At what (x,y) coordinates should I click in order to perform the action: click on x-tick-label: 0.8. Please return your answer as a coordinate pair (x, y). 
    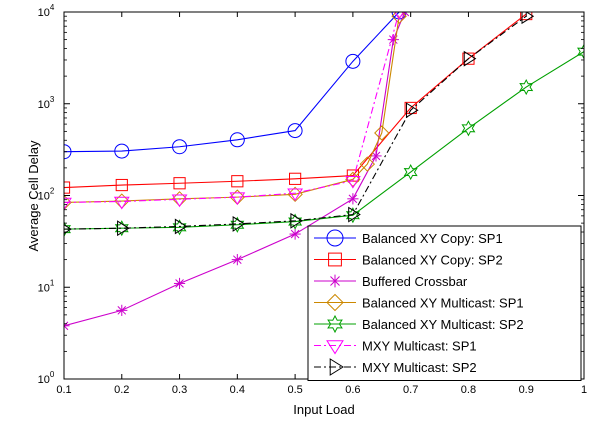
    Looking at the image, I should click on (468, 390).